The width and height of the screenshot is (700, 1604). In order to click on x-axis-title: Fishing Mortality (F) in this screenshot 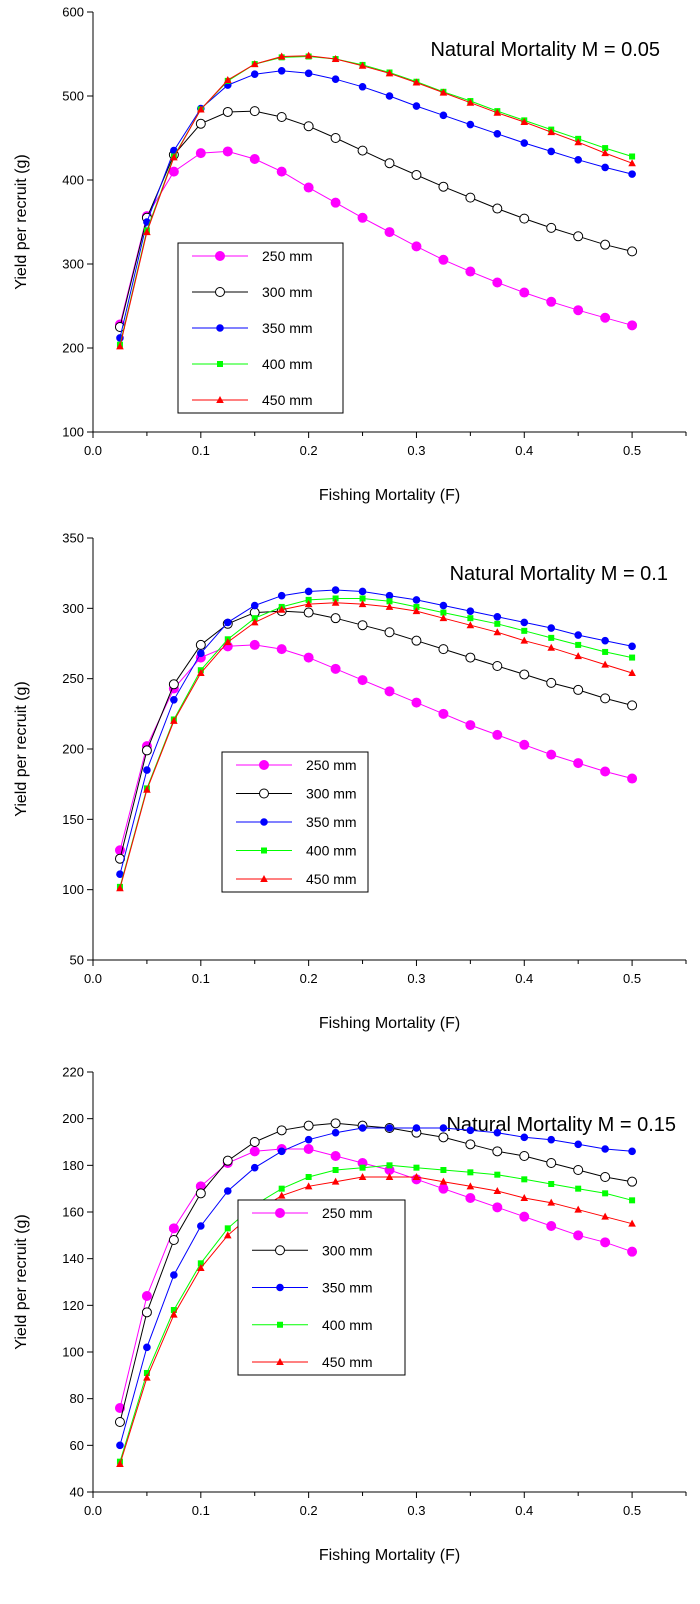, I will do `click(389, 1555)`.